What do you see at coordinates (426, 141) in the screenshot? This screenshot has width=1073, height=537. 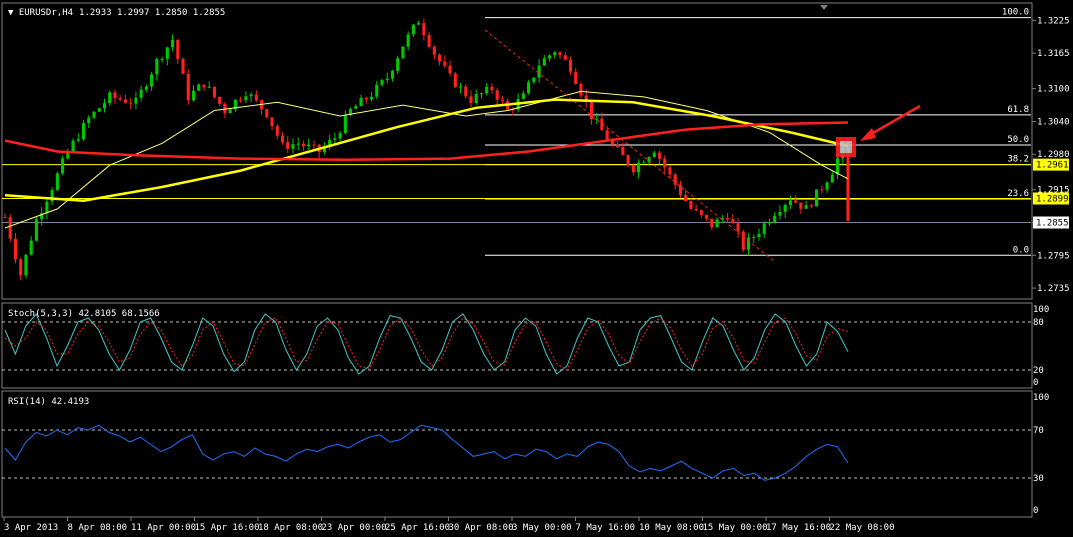 I see `moving-average-line` at bounding box center [426, 141].